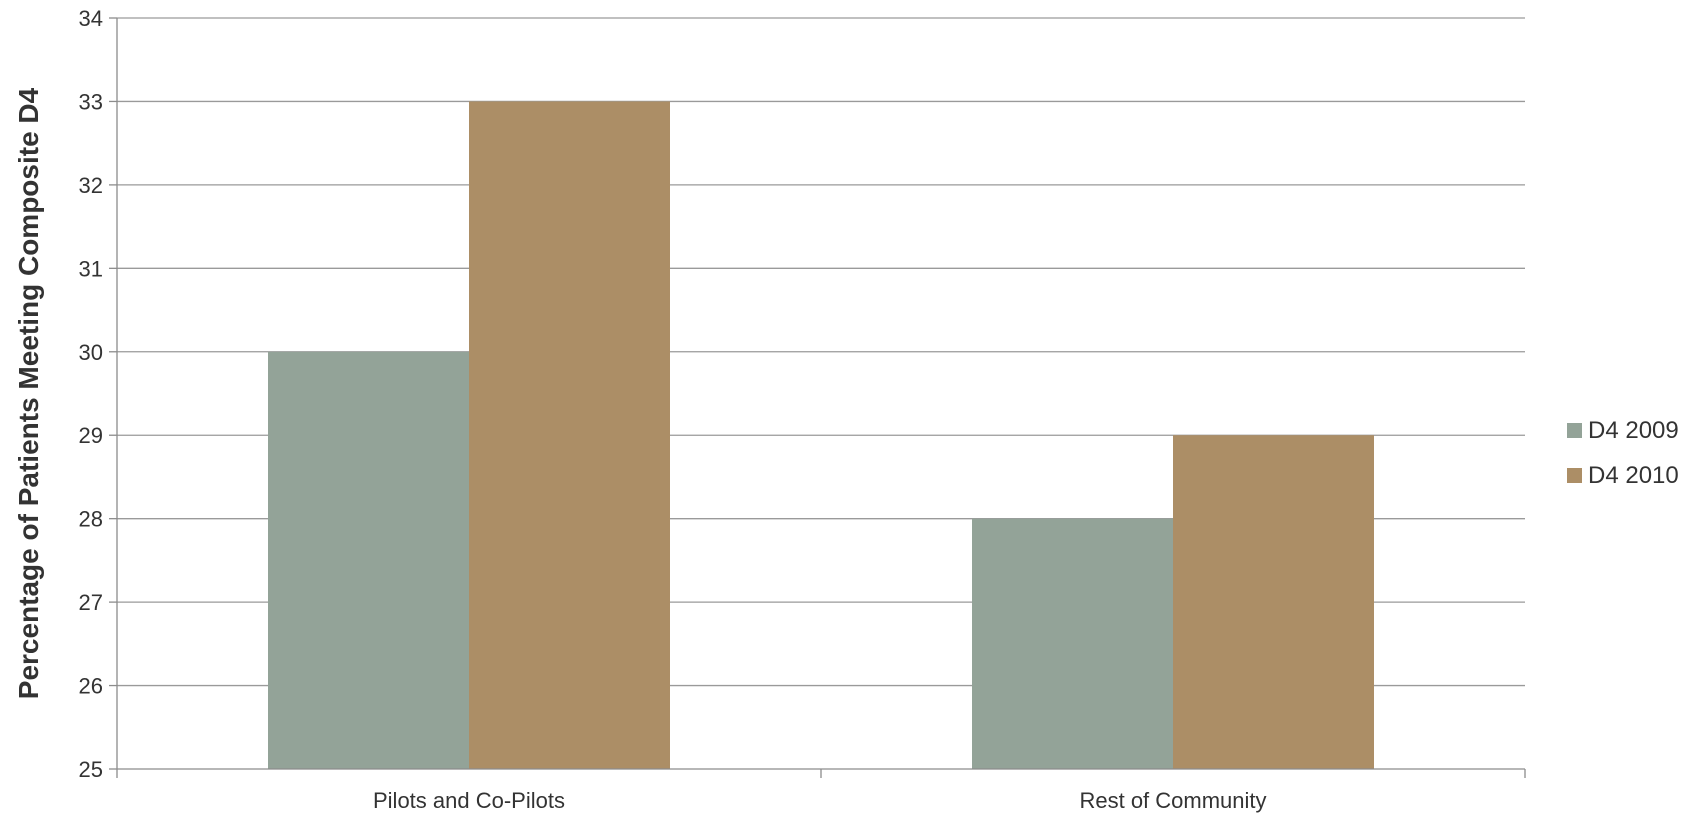 Image resolution: width=1701 pixels, height=815 pixels. What do you see at coordinates (469, 800) in the screenshot?
I see `x-tick-label: Pilots and Co-Pilots` at bounding box center [469, 800].